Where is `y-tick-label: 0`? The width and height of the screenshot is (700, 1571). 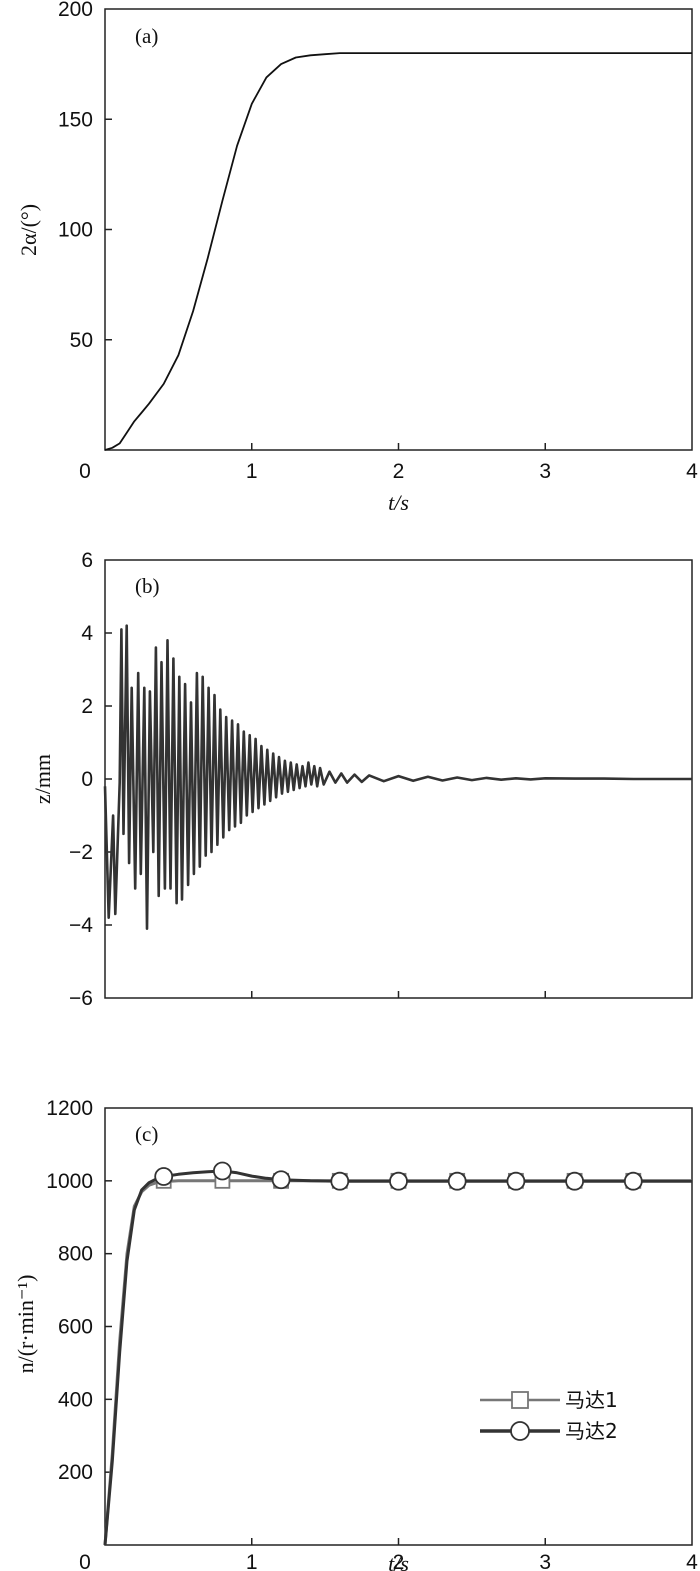
y-tick-label: 0 is located at coordinates (87, 779).